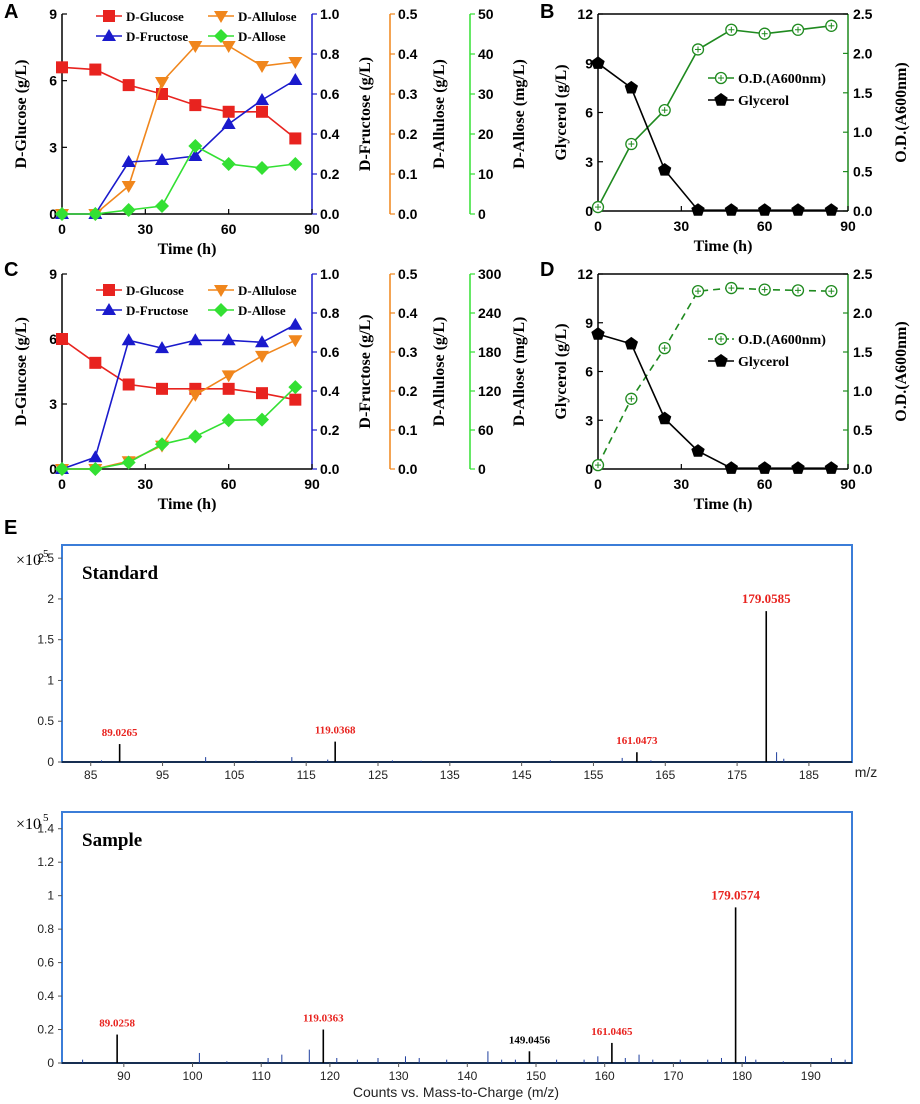 The image size is (920, 1104). Describe the element at coordinates (446, 676) in the screenshot. I see `major-peaks: 89.0265 119.0368 161.0473 179.0585` at that location.